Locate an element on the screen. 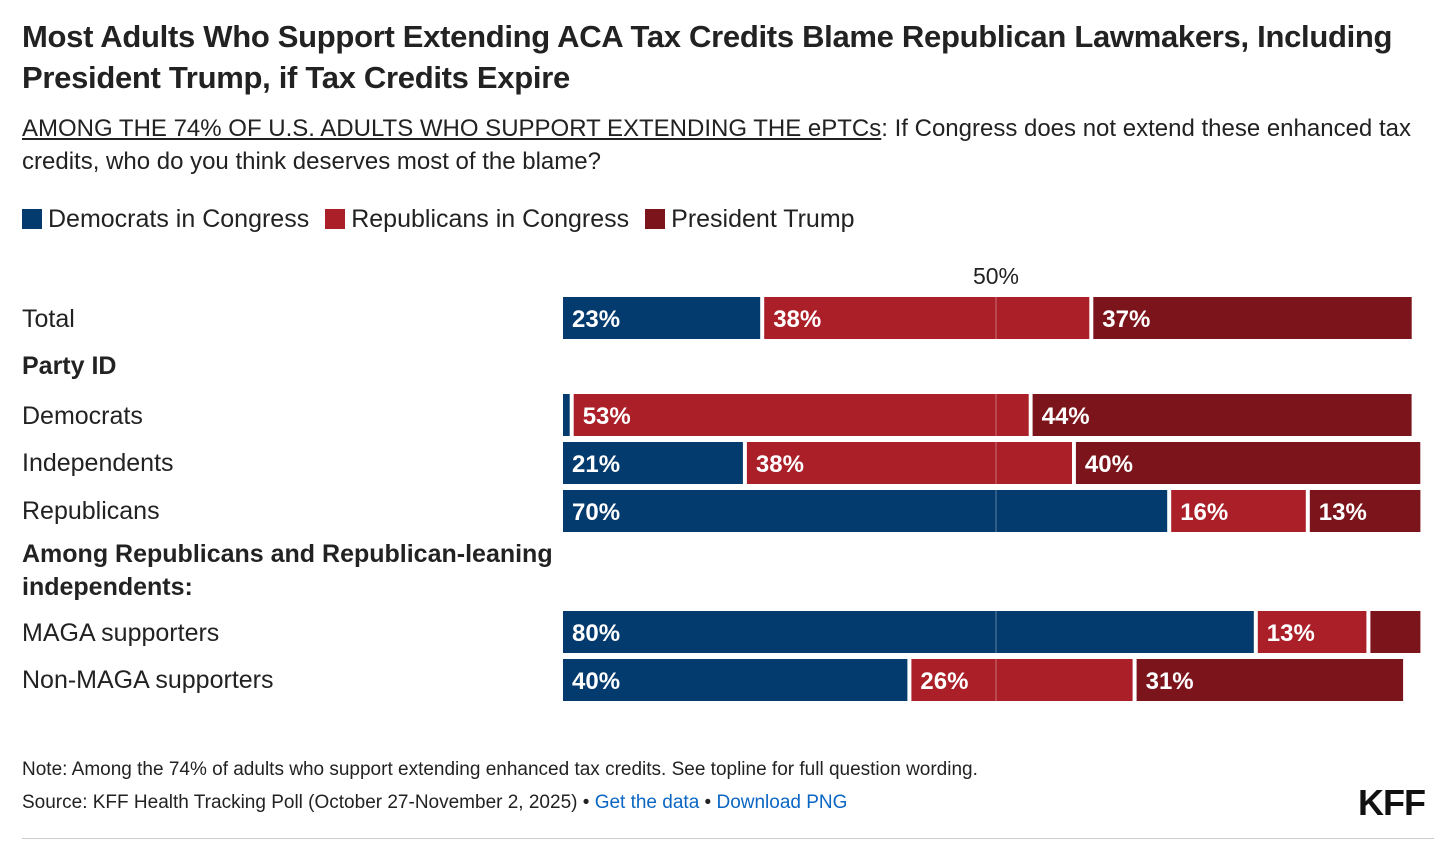 This screenshot has width=1456, height=849. download-png-link: Download PNG is located at coordinates (782, 802).